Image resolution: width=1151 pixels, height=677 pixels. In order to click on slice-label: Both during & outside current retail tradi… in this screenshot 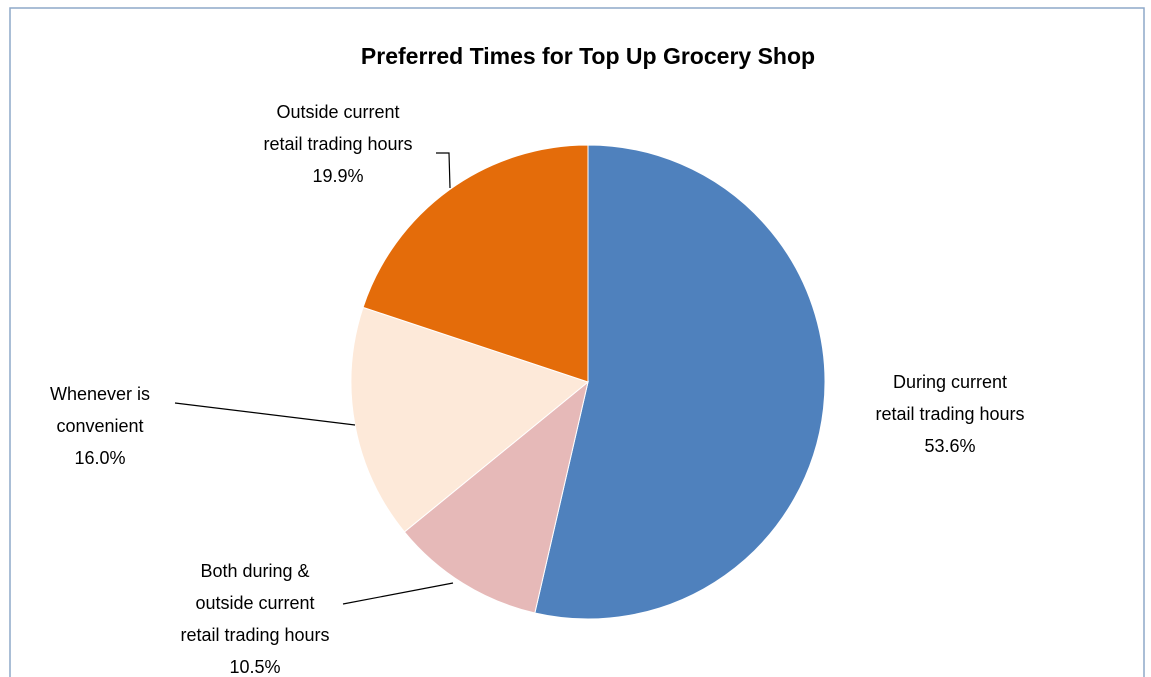, I will do `click(254, 603)`.